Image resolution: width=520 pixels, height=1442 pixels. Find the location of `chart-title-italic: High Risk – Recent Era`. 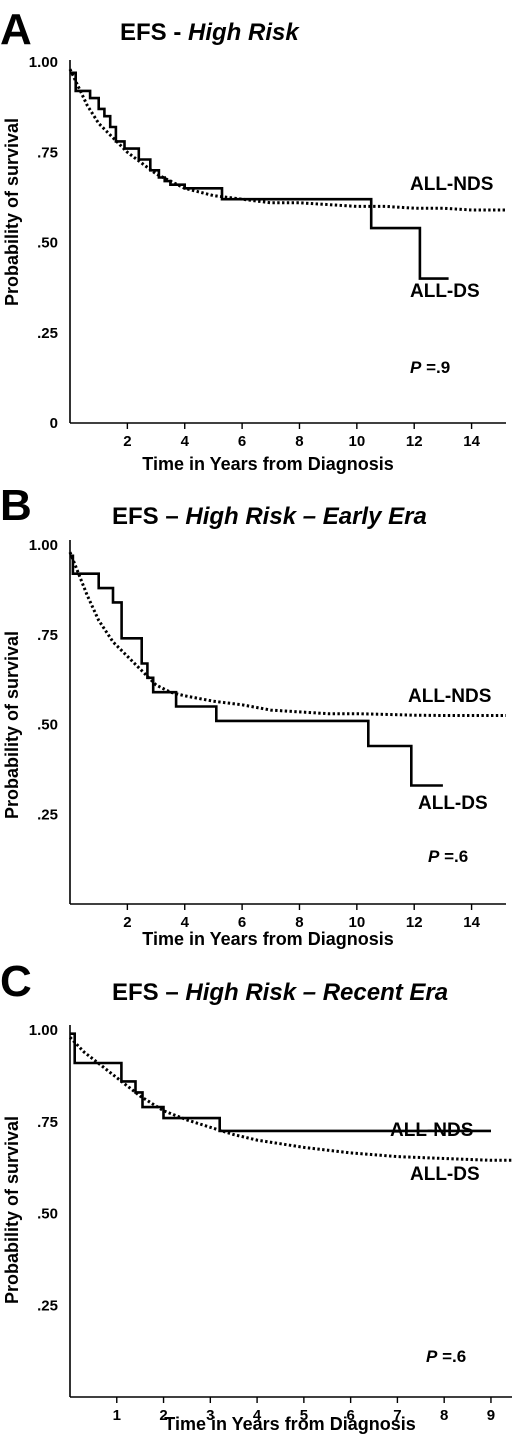

chart-title-italic: High Risk – Recent Era is located at coordinates (316, 992).